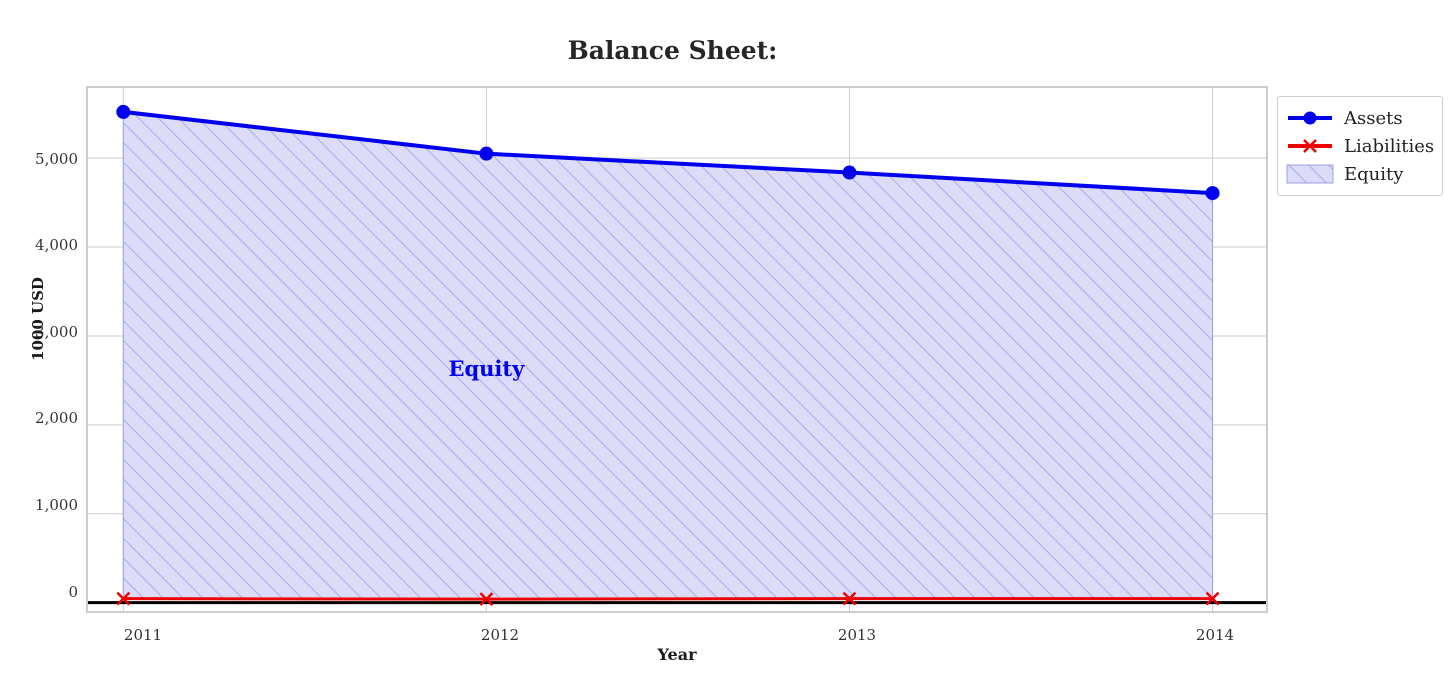  What do you see at coordinates (56, 245) in the screenshot?
I see `y-axis-tick-label: 4,000` at bounding box center [56, 245].